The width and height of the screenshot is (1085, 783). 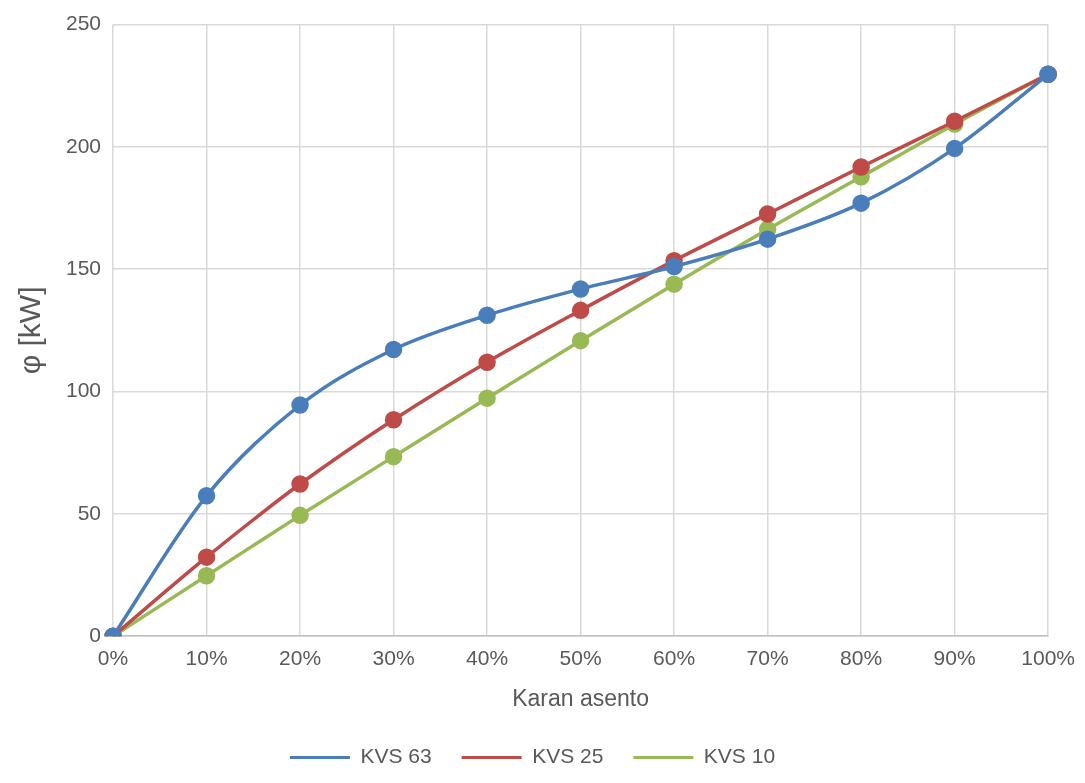 I want to click on y-tick-label: 100, so click(x=83, y=390).